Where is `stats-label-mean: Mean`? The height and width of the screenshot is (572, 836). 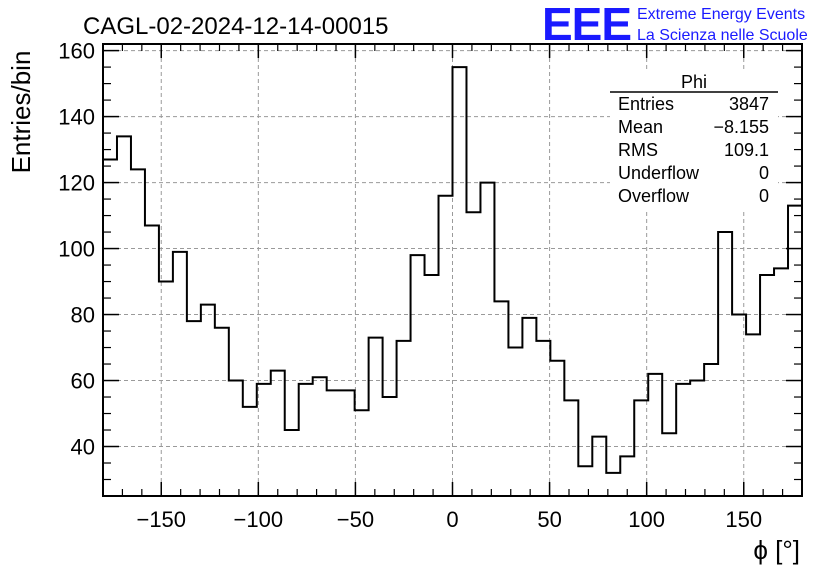 stats-label-mean: Mean is located at coordinates (640, 127).